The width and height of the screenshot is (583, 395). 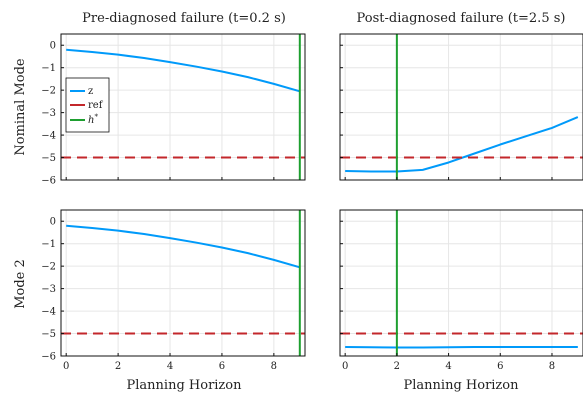 What do you see at coordinates (48, 244) in the screenshot?
I see `mode2-pre-ytick-label: −1` at bounding box center [48, 244].